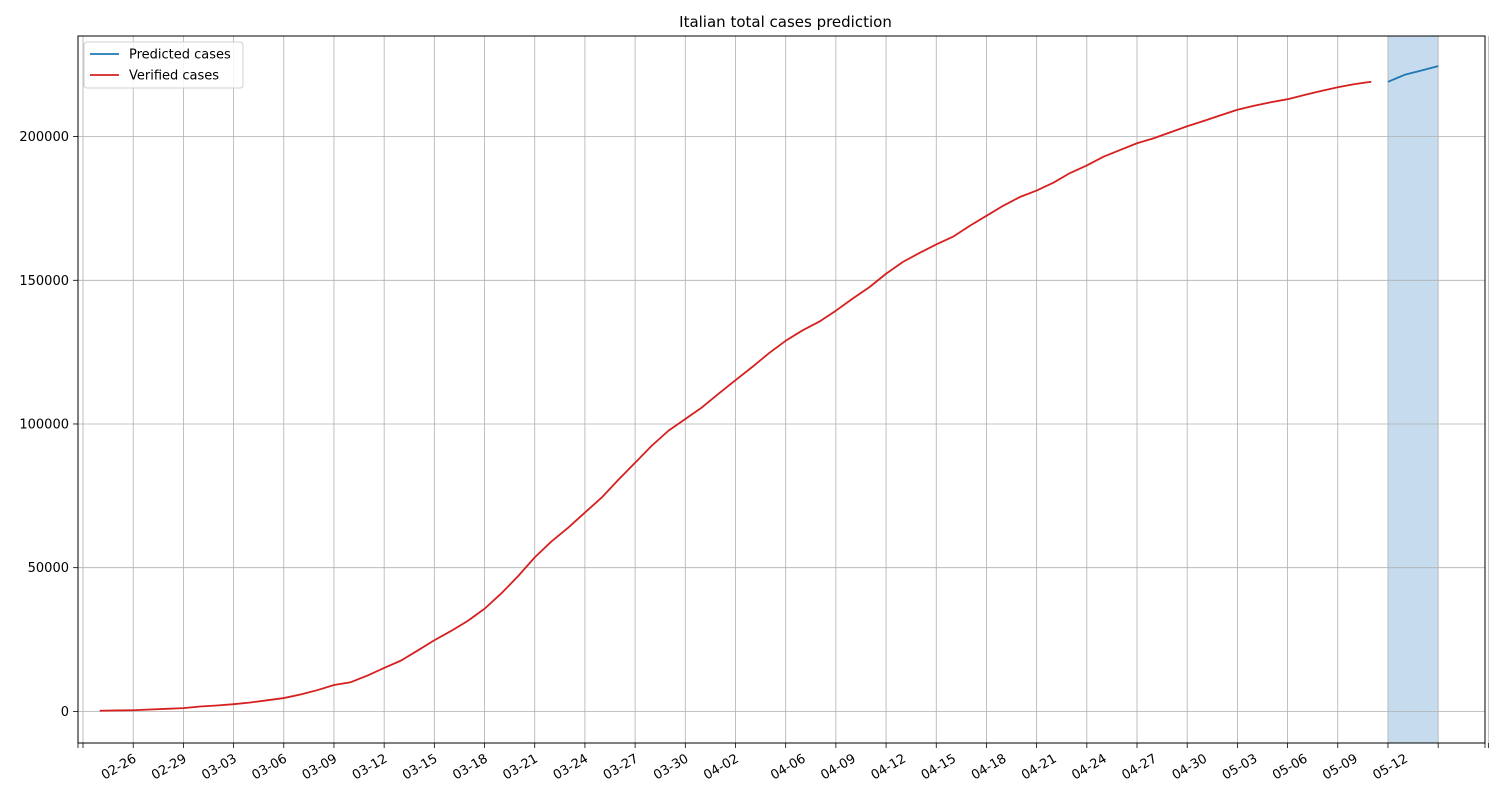 The height and width of the screenshot is (800, 1500). What do you see at coordinates (180, 55) in the screenshot?
I see `legend-label: Predicted cases` at bounding box center [180, 55].